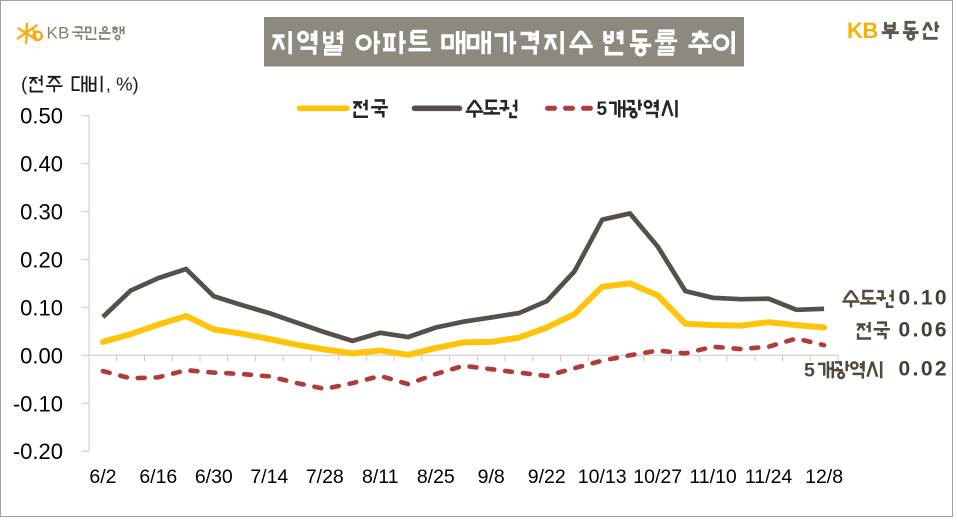  Describe the element at coordinates (924, 329) in the screenshot. I see `svg-text: 0.06` at that location.